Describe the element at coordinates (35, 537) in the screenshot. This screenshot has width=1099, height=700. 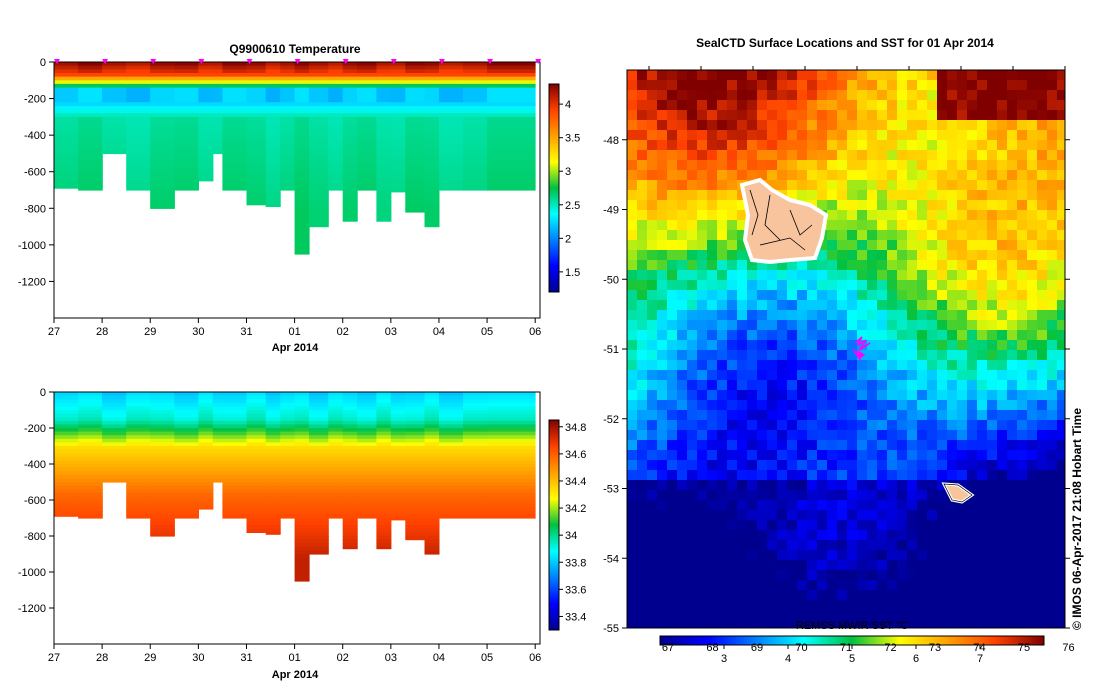
I see `y-tick-label: -800` at that location.